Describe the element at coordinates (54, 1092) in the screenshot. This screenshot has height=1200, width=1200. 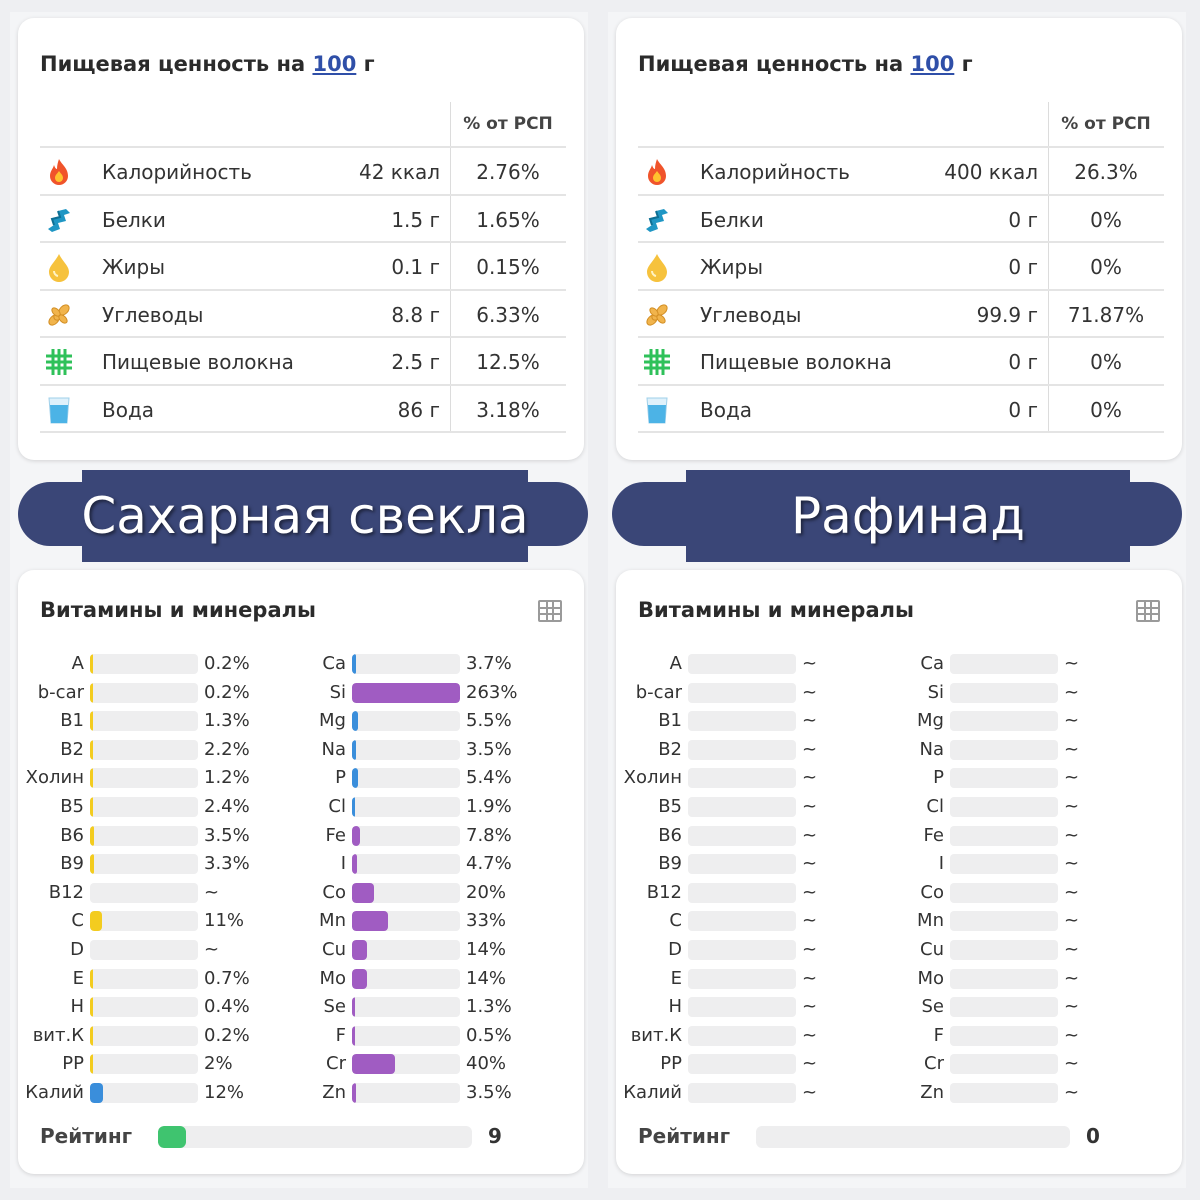
I see `nutrient-label: Калий` at that location.